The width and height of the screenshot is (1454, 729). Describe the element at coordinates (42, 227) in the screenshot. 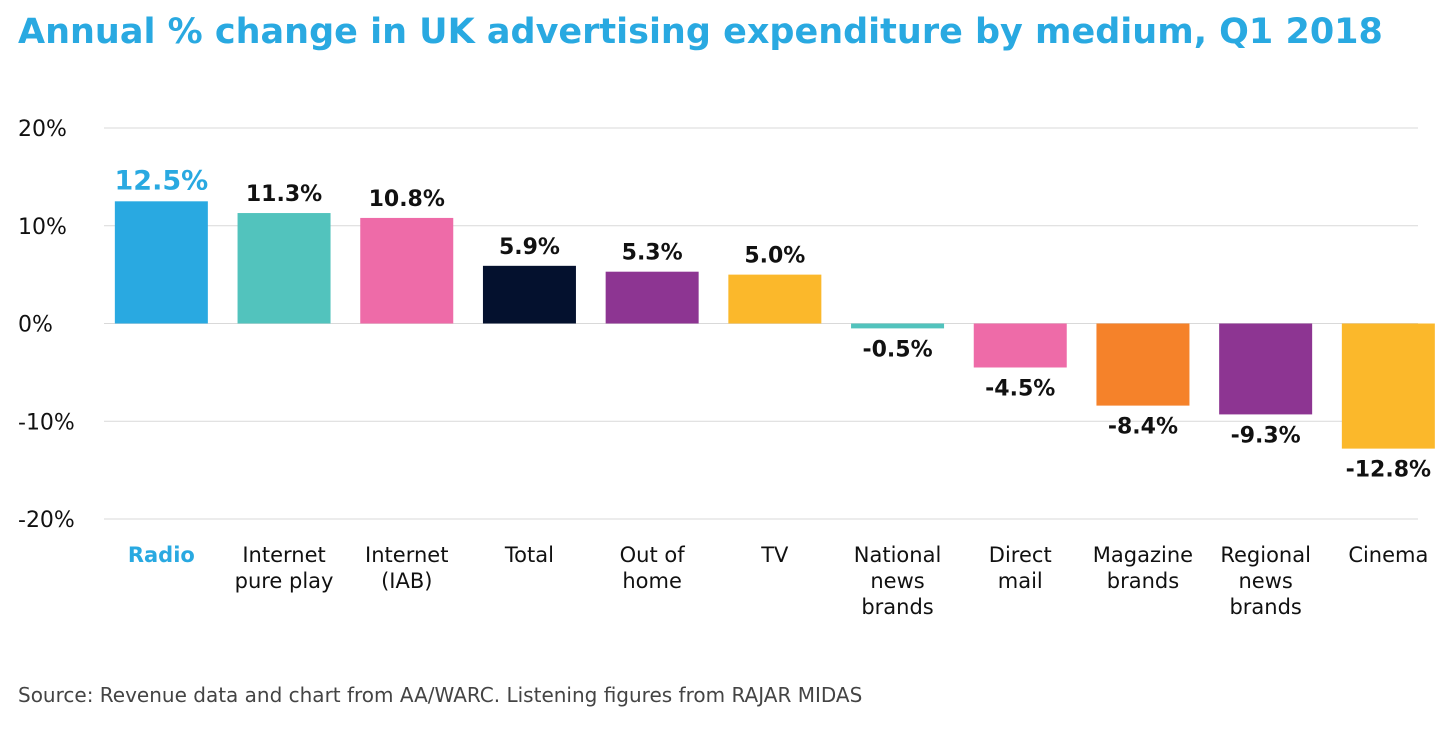

I see `y-tick-label: 10%` at that location.